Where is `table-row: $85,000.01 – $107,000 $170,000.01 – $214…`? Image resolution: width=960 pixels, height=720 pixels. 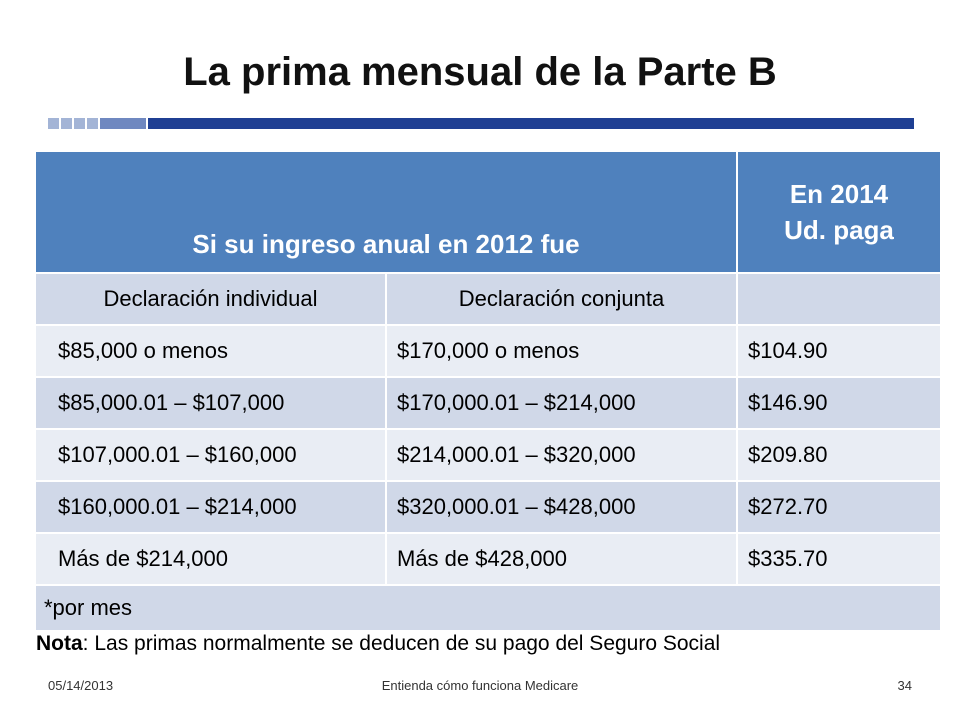
table-row: $85,000.01 – $107,000 $170,000.01 – $214… is located at coordinates (488, 403).